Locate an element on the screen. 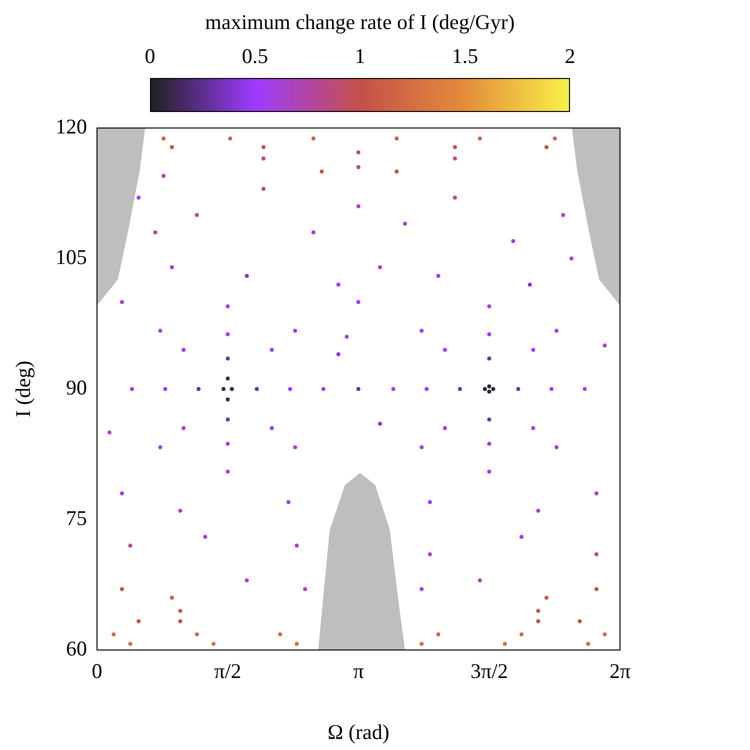 Image resolution: width=750 pixels, height=750 pixels. color-bar-label: 0.5 is located at coordinates (255, 56).